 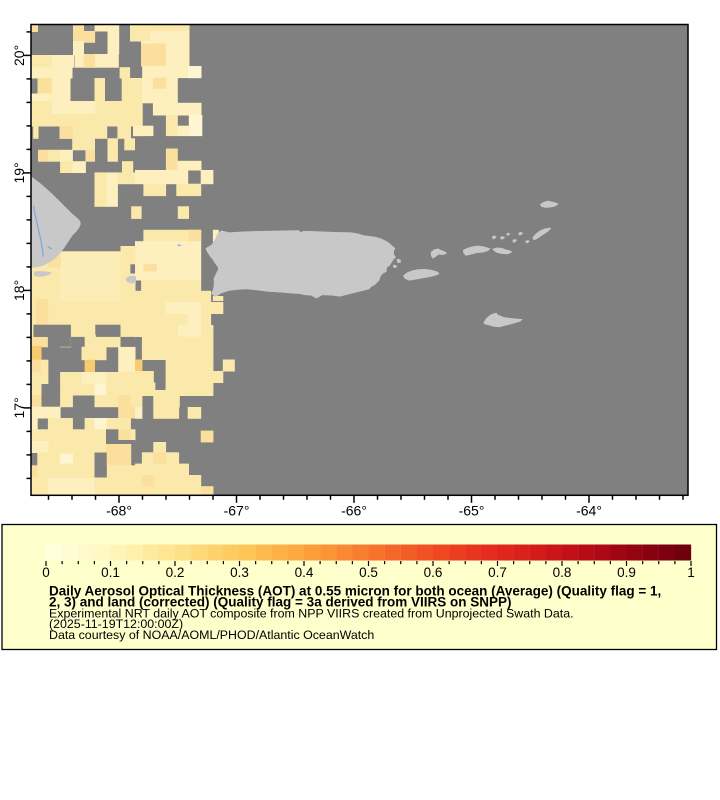 I want to click on svg-text: 0, so click(x=46, y=572).